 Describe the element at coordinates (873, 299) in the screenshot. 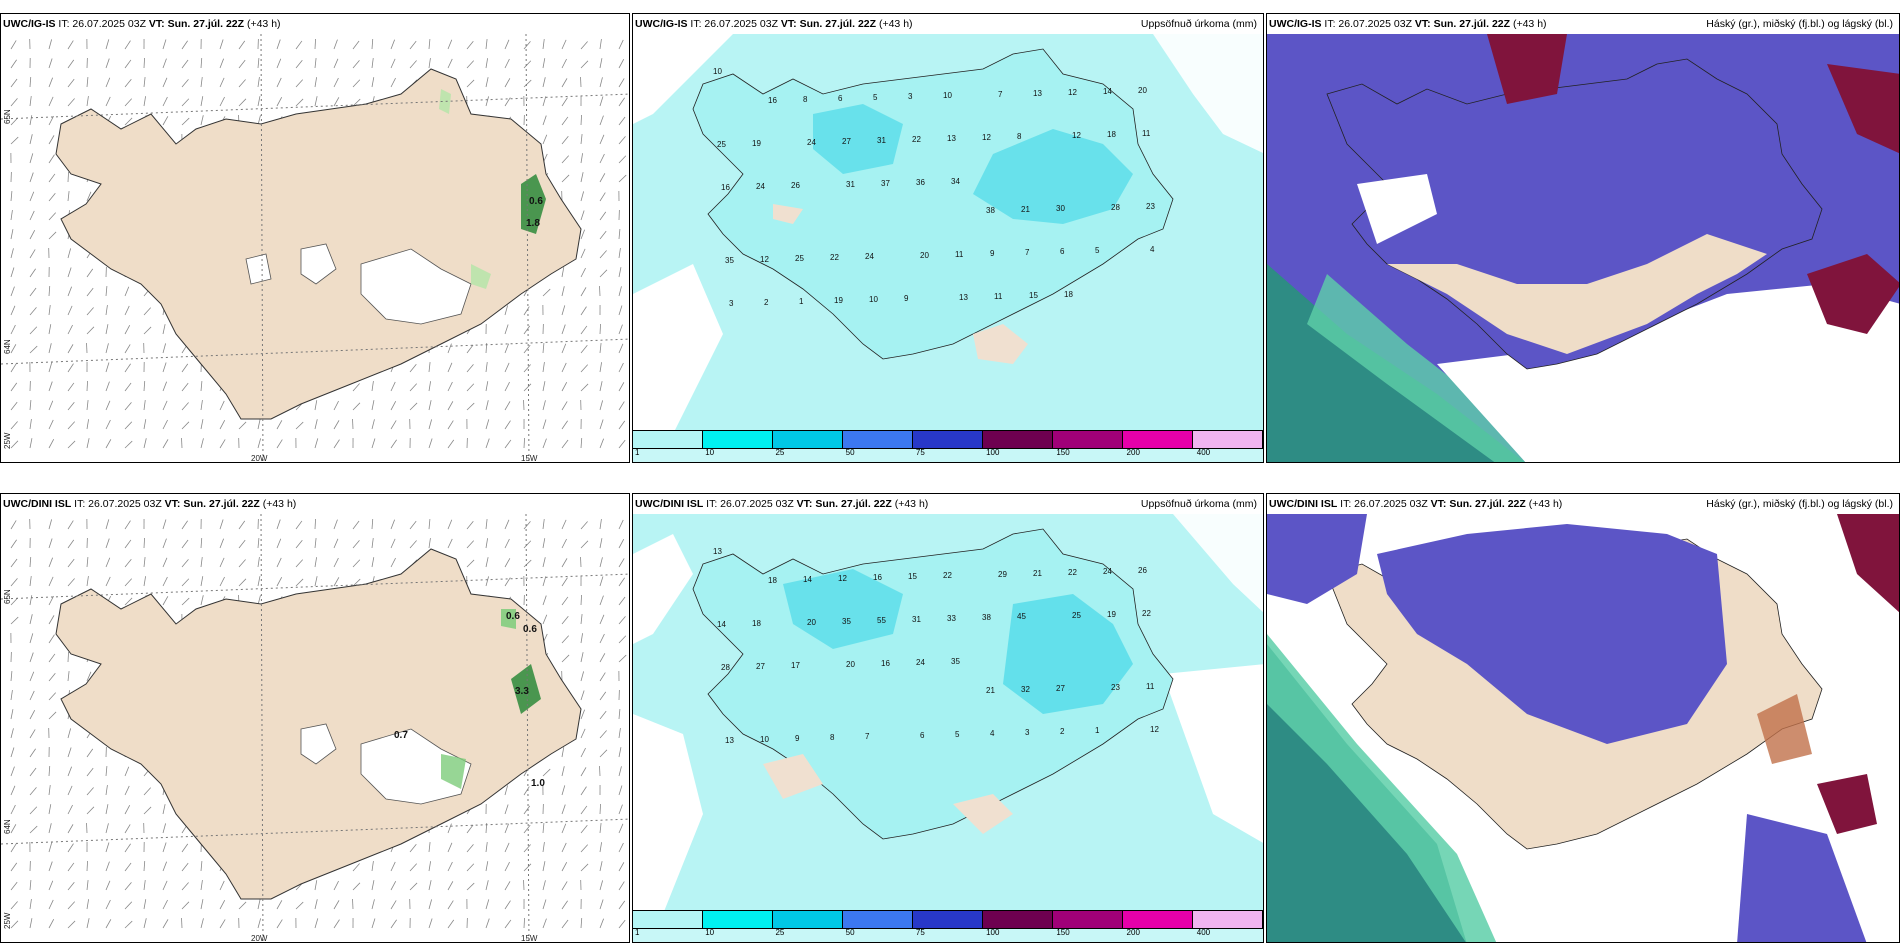

I see `precip-value: 10` at that location.